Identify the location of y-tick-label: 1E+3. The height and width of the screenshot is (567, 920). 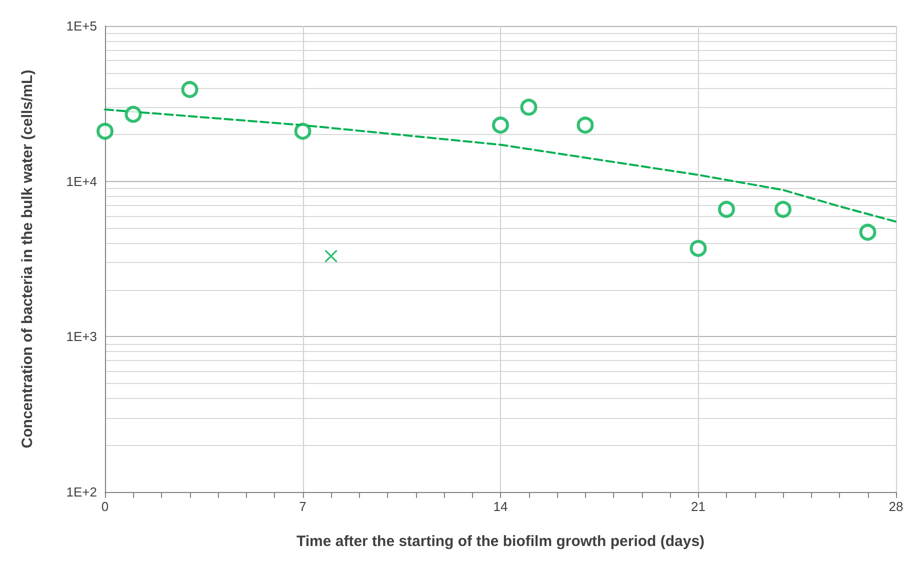
(81, 336).